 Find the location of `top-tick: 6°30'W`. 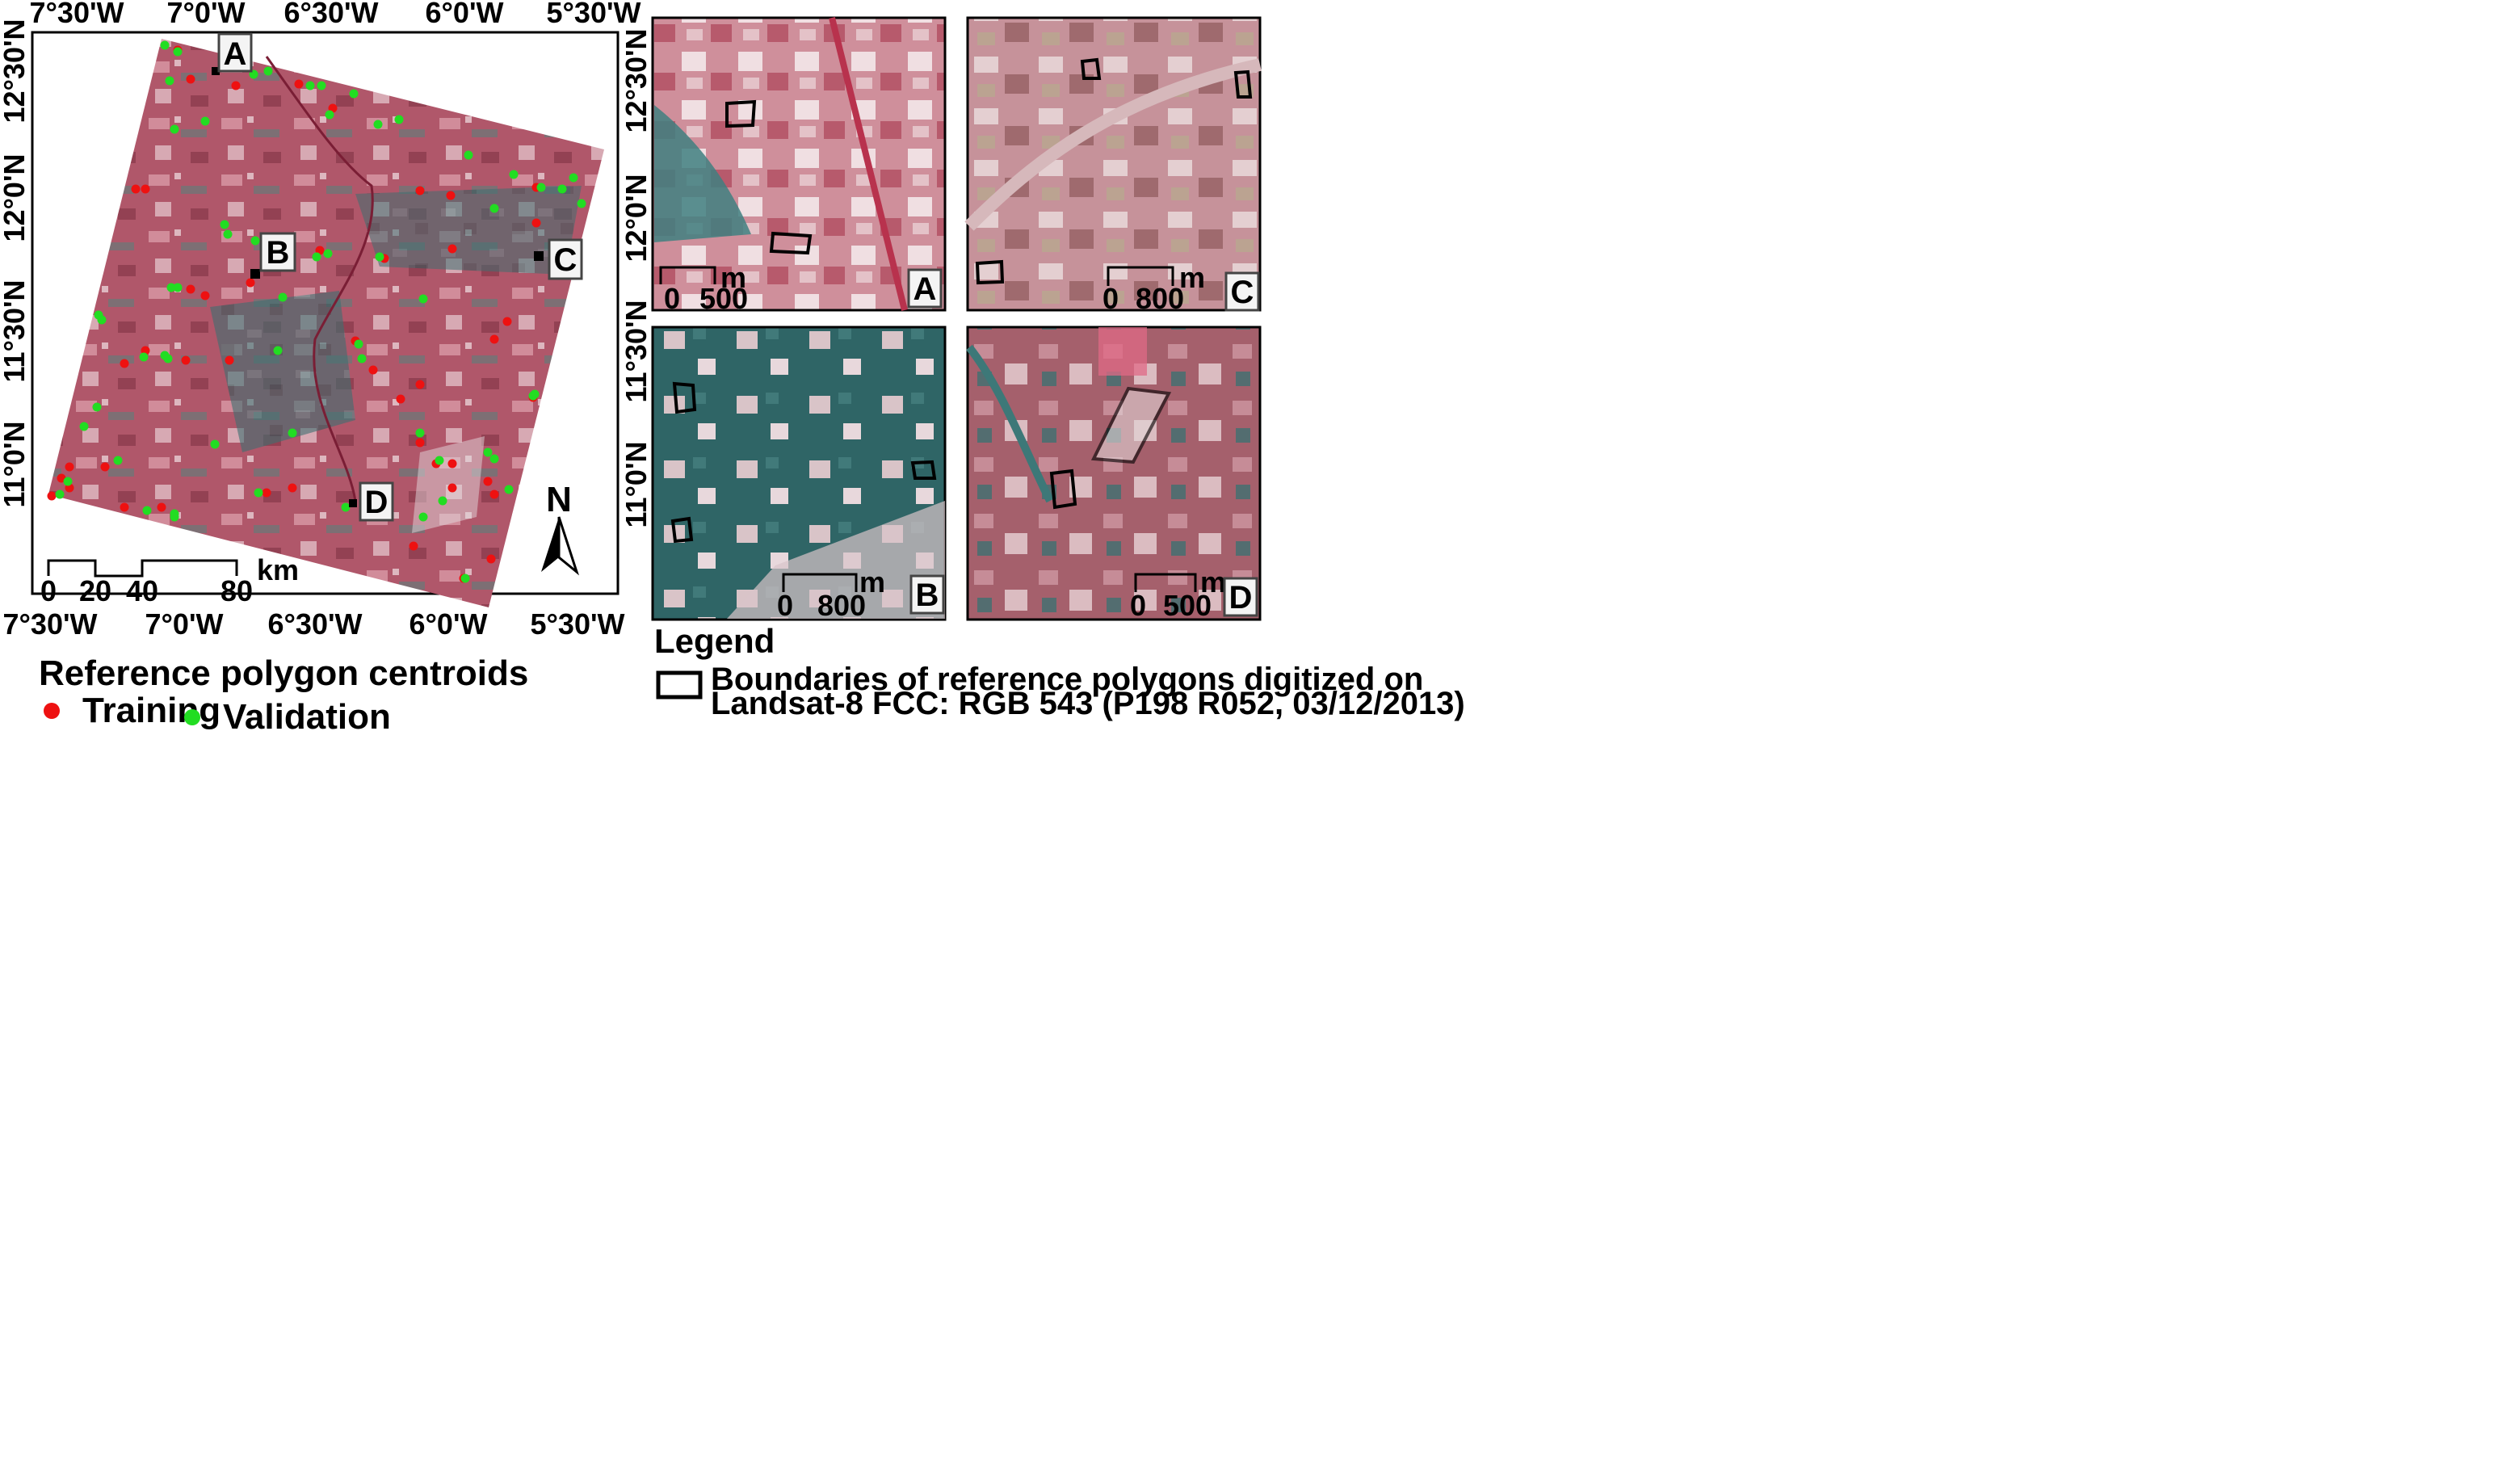

top-tick: 6°30'W is located at coordinates (331, 14).